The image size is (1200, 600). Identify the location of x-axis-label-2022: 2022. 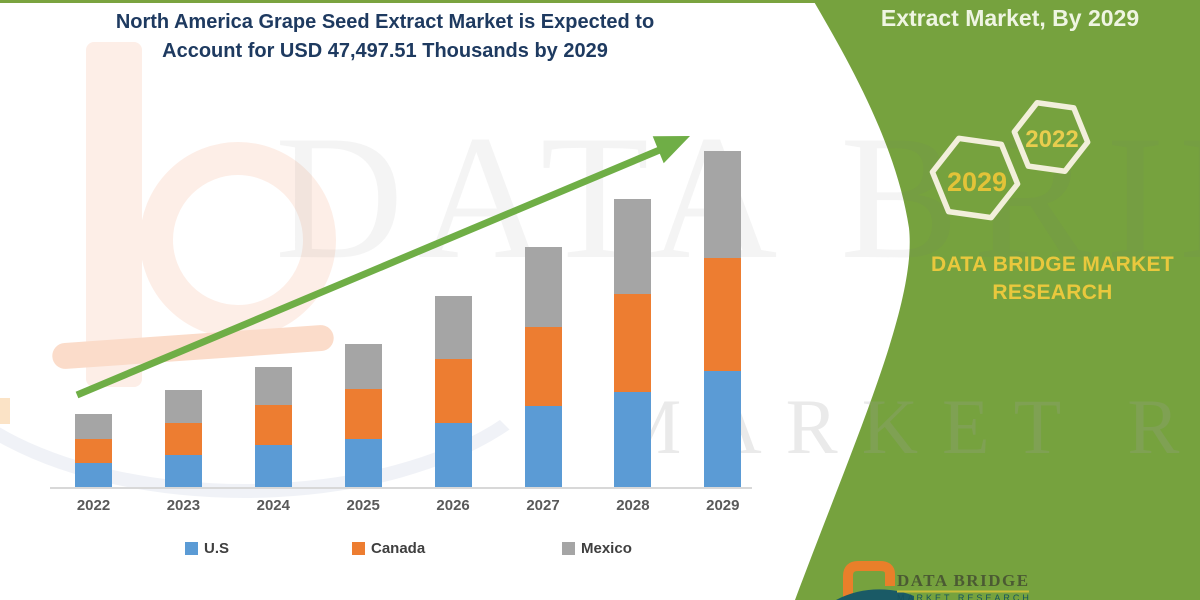
(93, 505).